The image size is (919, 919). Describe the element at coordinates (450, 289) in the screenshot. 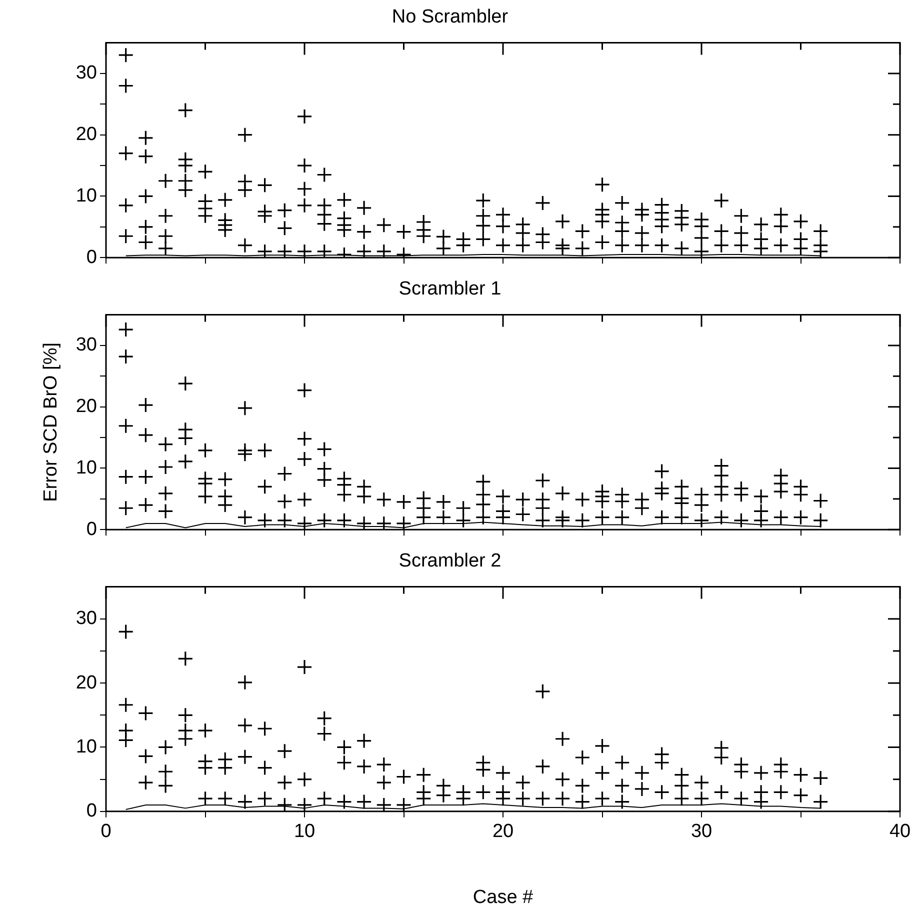

I see `chart-title: Scrambler 1` at that location.